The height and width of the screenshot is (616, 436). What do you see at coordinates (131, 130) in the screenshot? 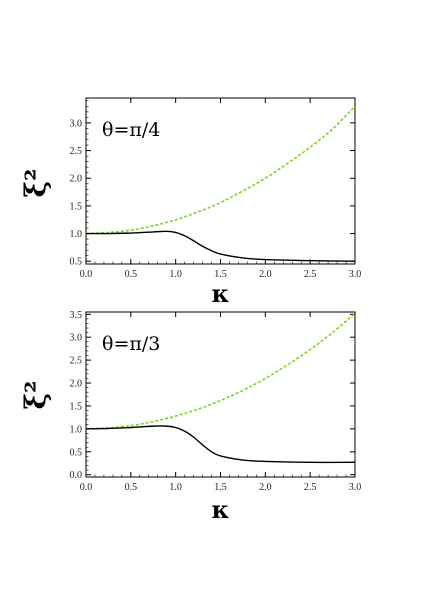
I see `panel-annotation: θ=π/4` at bounding box center [131, 130].